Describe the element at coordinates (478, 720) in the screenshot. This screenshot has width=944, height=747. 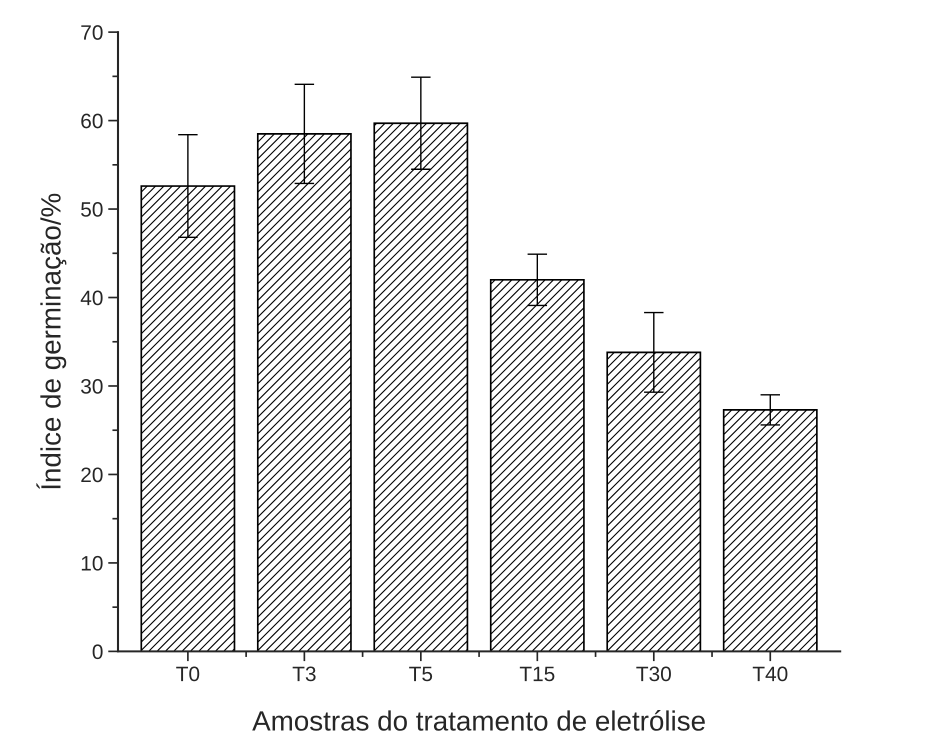
I see `x-axis-title: Amostras do tratamento de eletrólise` at that location.